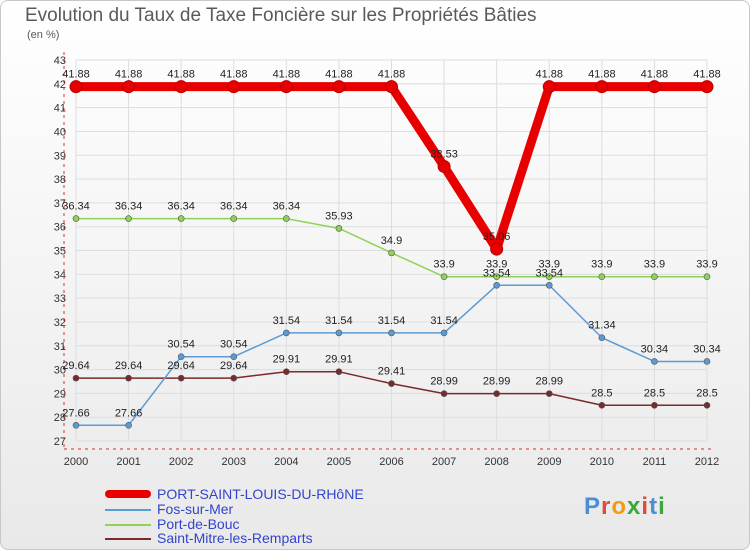 This screenshot has height=550, width=750. What do you see at coordinates (444, 154) in the screenshot?
I see `data-label-0-7: 38.53` at bounding box center [444, 154].